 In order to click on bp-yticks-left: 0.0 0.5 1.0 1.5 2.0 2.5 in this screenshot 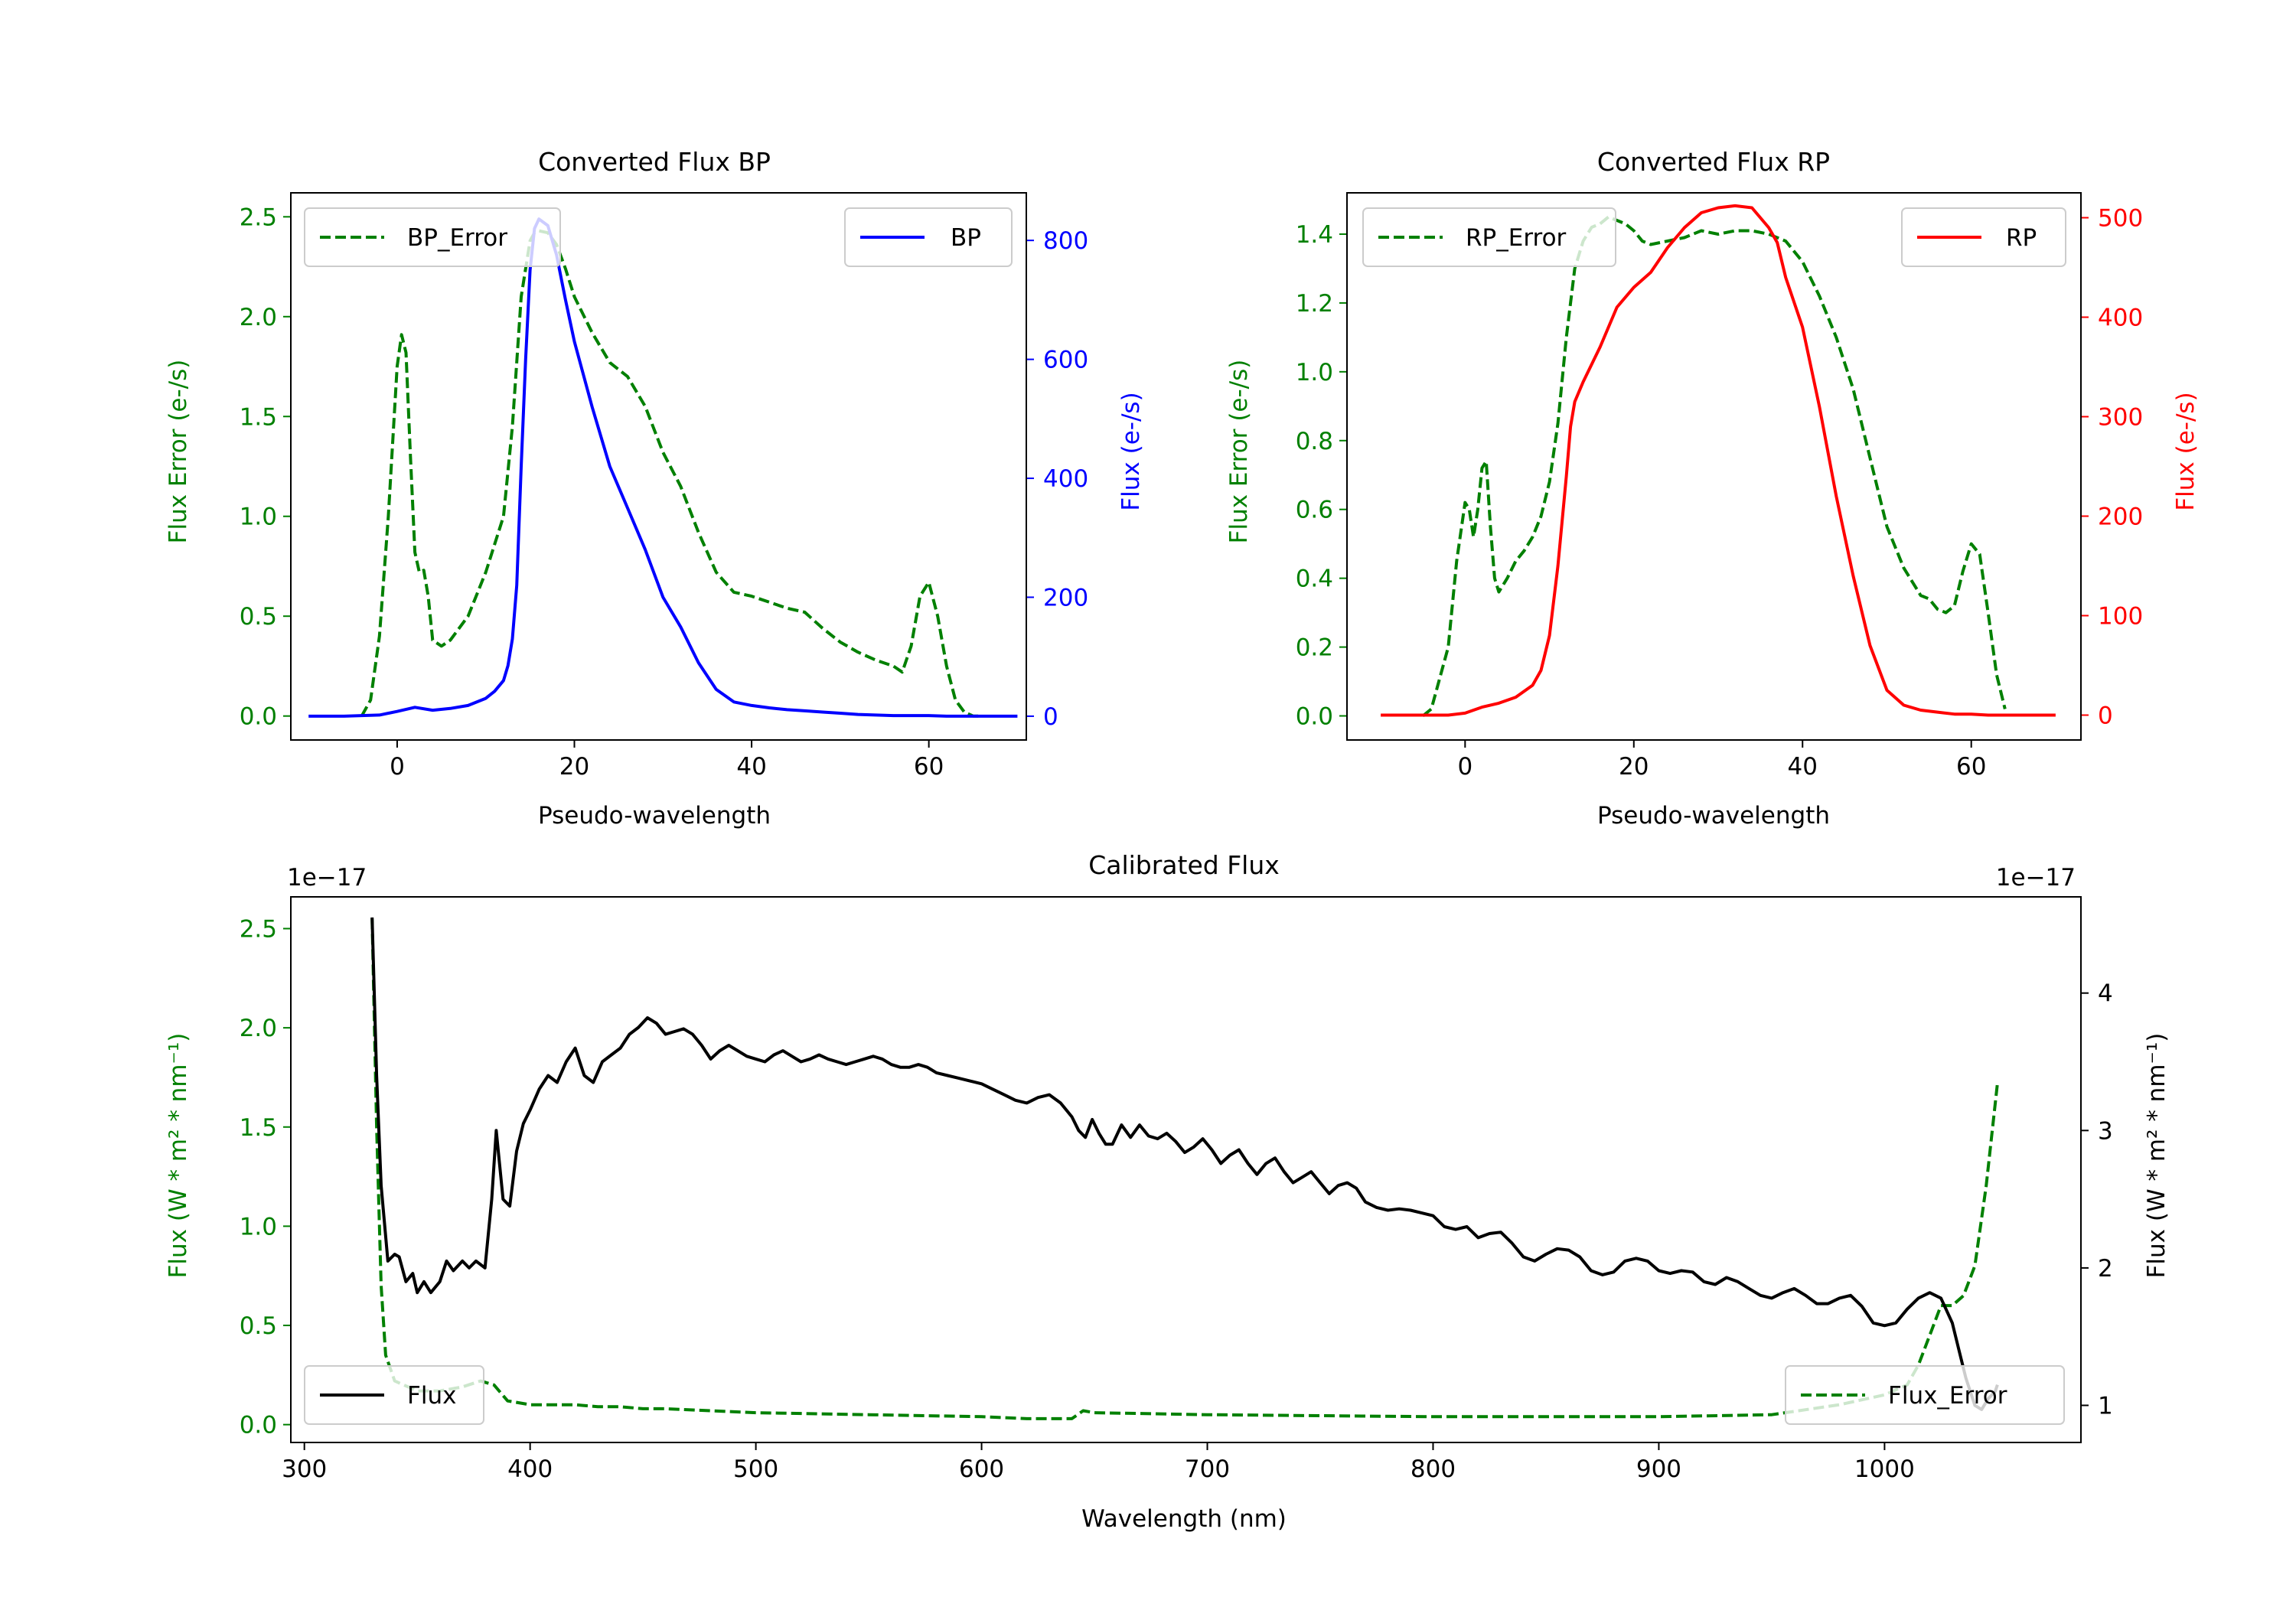, I will do `click(265, 467)`.